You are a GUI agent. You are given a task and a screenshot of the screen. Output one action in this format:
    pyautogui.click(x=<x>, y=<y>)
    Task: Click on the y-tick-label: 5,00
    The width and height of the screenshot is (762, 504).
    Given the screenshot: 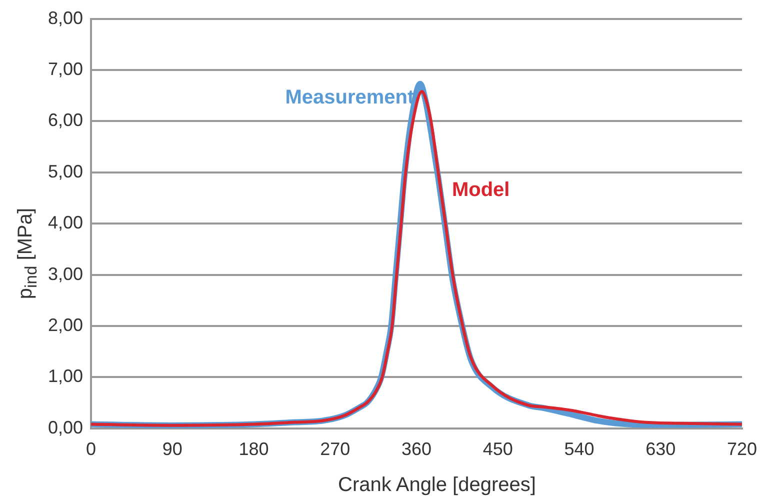 What is the action you would take?
    pyautogui.click(x=66, y=171)
    